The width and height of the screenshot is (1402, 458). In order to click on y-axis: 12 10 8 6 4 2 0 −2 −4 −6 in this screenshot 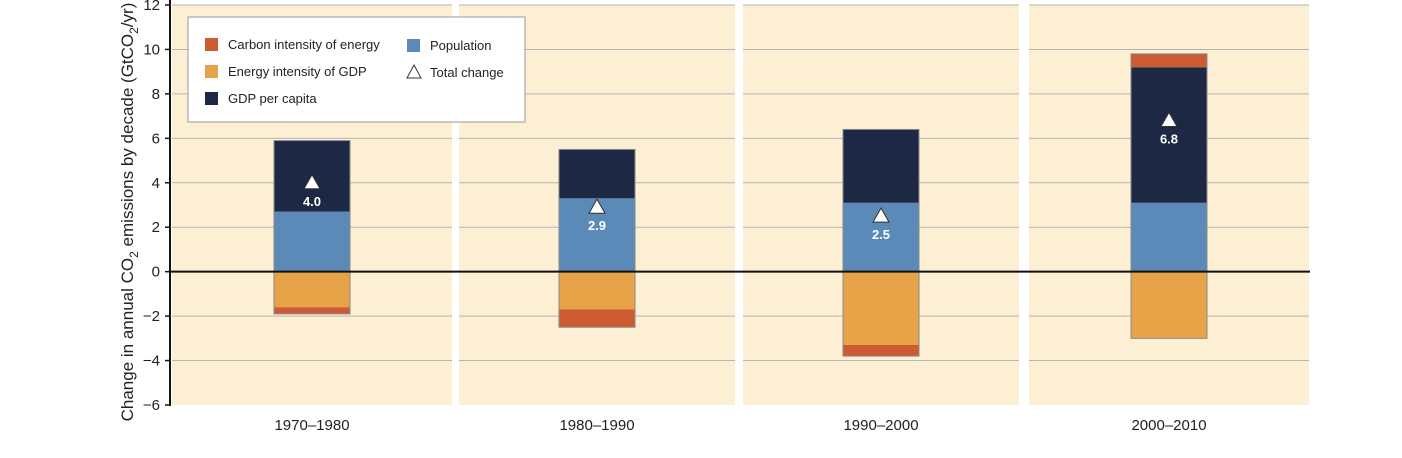, I will do `click(157, 207)`.